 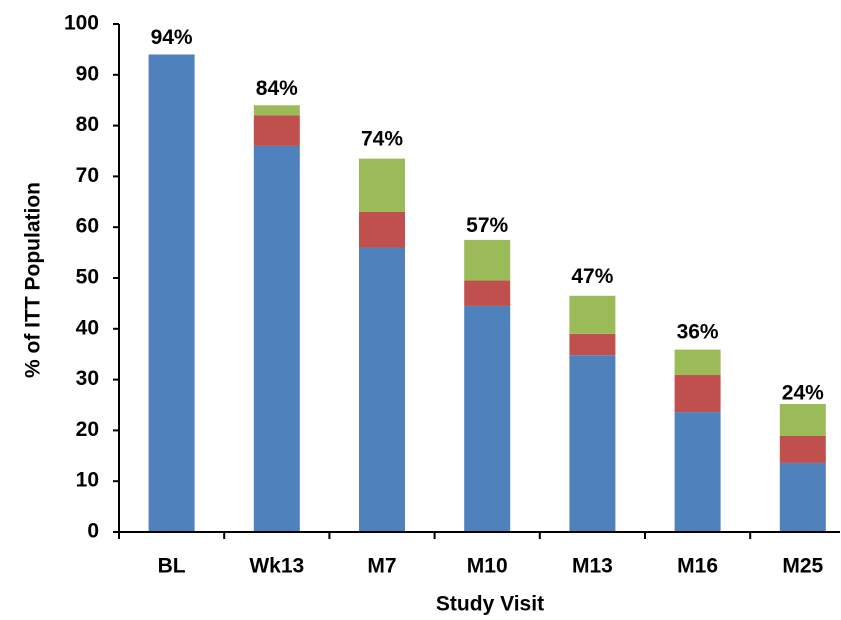 What do you see at coordinates (87, 480) in the screenshot?
I see `y-tick-label: 10` at bounding box center [87, 480].